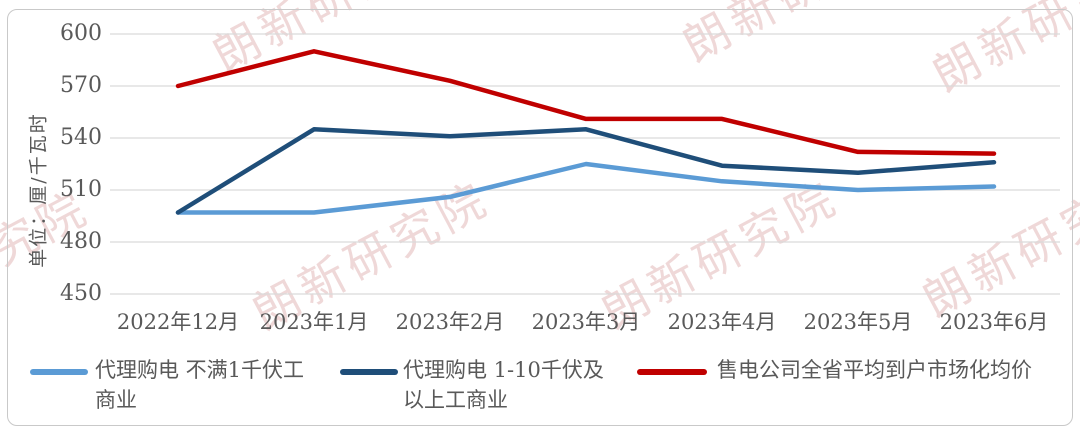 This screenshot has width=1080, height=434. What do you see at coordinates (858, 322) in the screenshot?
I see `x-tick-label: 2023年5月` at bounding box center [858, 322].